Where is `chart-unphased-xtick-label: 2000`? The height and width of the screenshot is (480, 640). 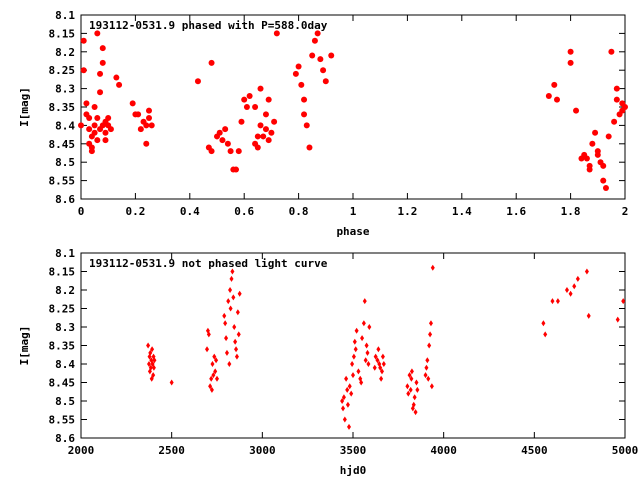
chart-unphased-xtick-label: 2000 is located at coordinates (81, 450).